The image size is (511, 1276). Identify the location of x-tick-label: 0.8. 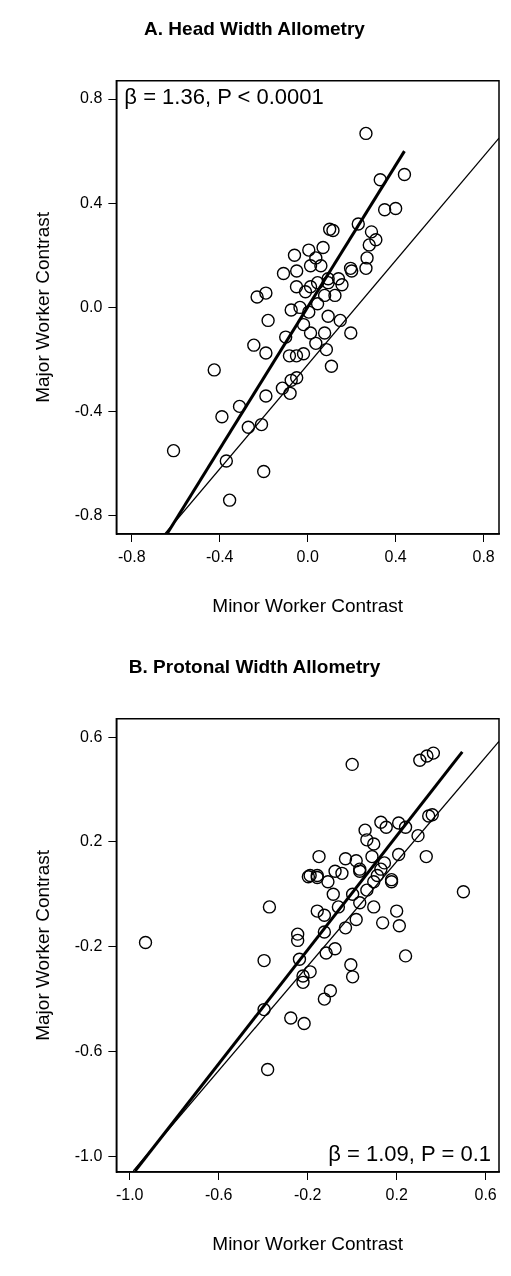
(483, 557).